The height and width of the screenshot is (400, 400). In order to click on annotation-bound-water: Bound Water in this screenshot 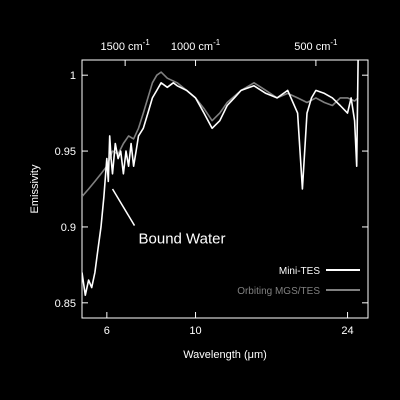, I will do `click(182, 239)`.